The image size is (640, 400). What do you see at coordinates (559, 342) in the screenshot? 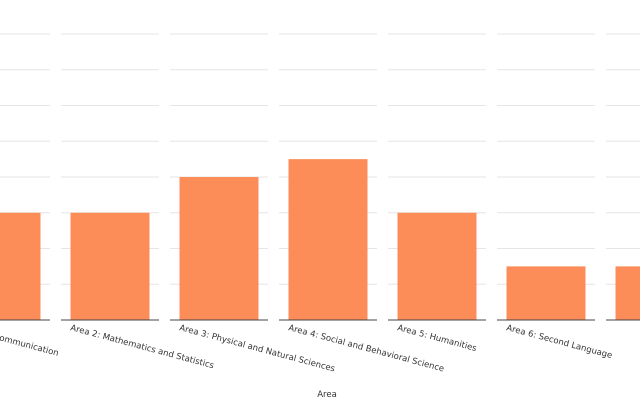
I see `x-tick-label: Area 6: Second Language` at bounding box center [559, 342].